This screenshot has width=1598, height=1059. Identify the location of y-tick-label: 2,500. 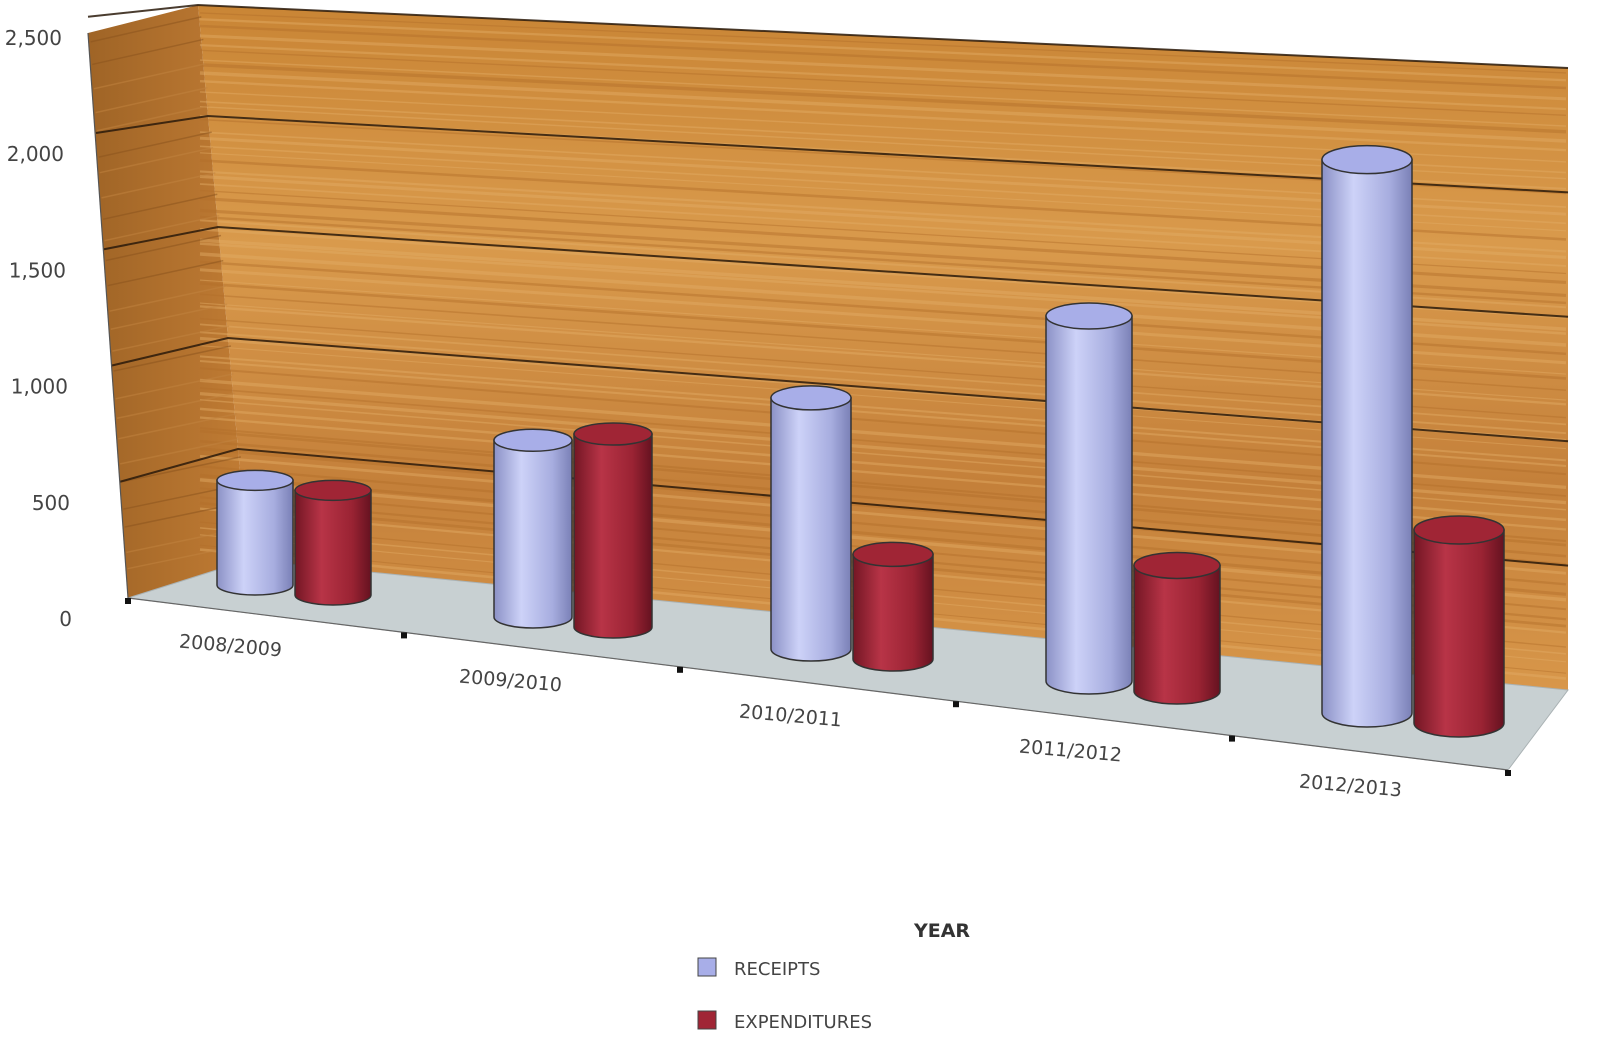
(33, 38).